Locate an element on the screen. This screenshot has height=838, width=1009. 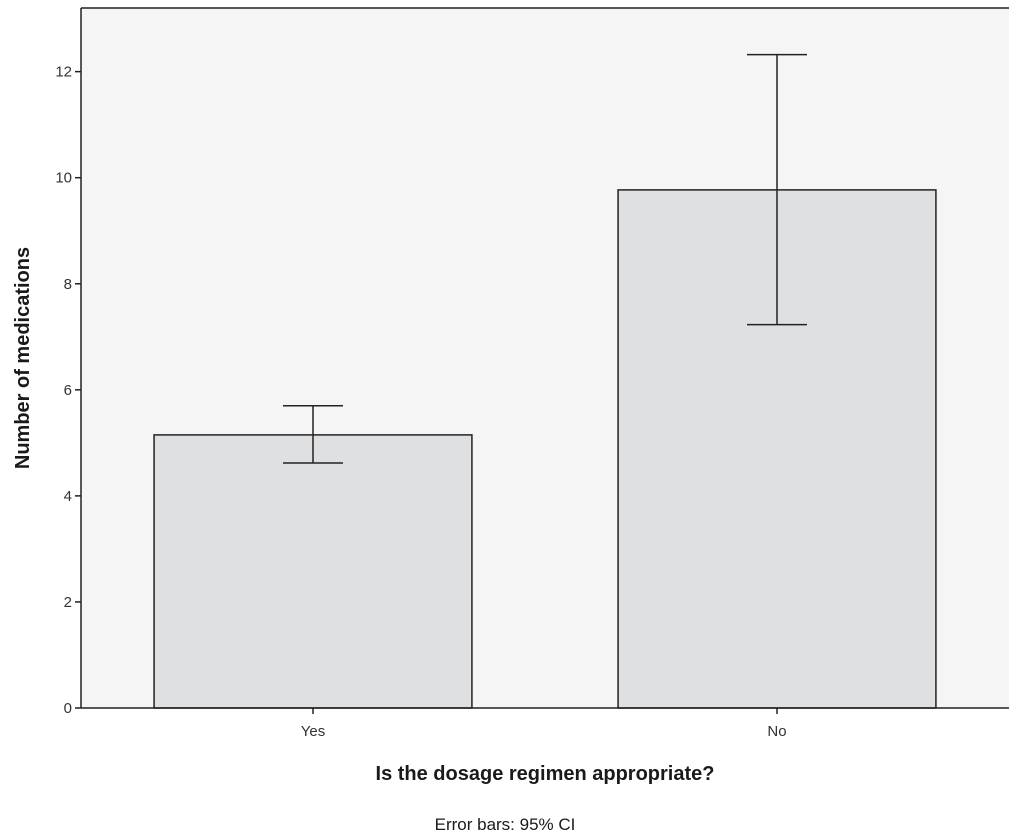
x-tick-label: Yes is located at coordinates (313, 731).